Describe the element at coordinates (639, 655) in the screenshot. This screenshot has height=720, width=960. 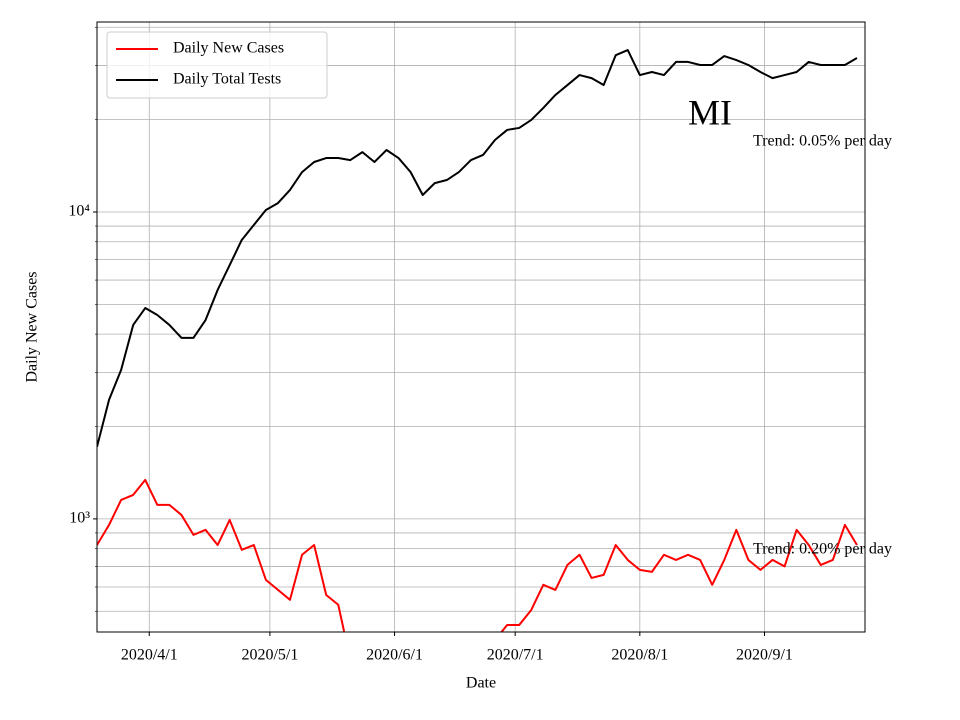
I see `x-tick-label: 2020/8/1` at that location.